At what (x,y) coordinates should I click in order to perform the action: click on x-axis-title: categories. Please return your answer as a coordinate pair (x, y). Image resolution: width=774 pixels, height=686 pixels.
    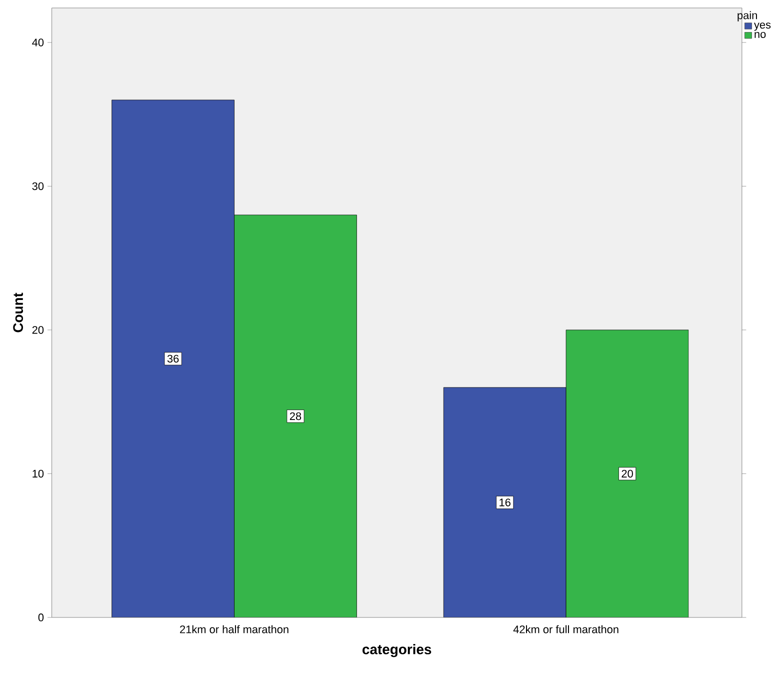
    Looking at the image, I should click on (397, 651).